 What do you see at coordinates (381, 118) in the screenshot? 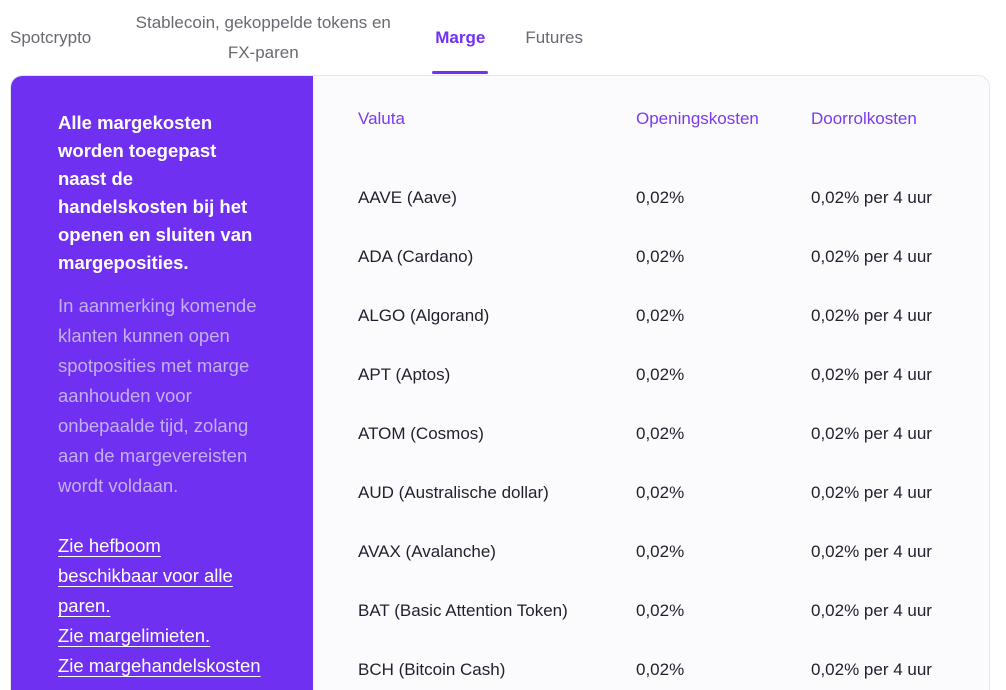
I see `column-header-valuta: Valuta` at bounding box center [381, 118].